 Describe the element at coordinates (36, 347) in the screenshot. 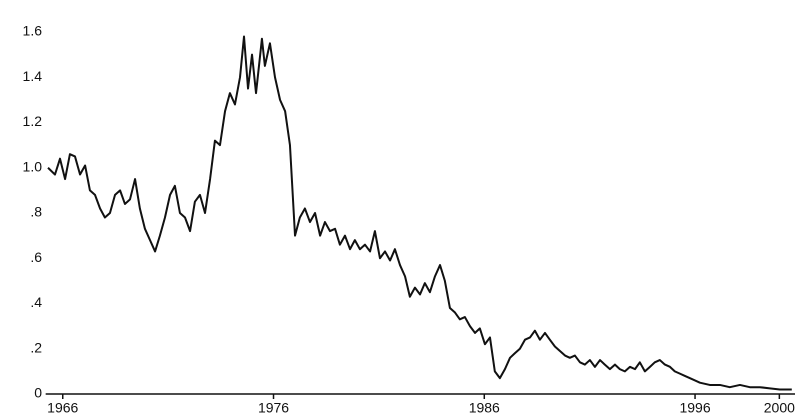

I see `y-tick-label: .2` at that location.